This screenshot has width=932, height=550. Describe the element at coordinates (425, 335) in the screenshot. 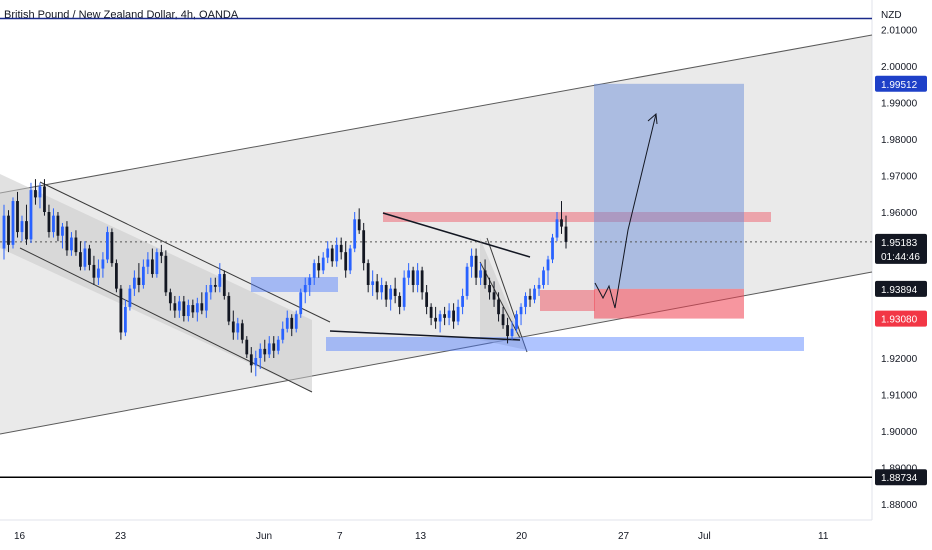

I see `triangle-lower-line` at that location.